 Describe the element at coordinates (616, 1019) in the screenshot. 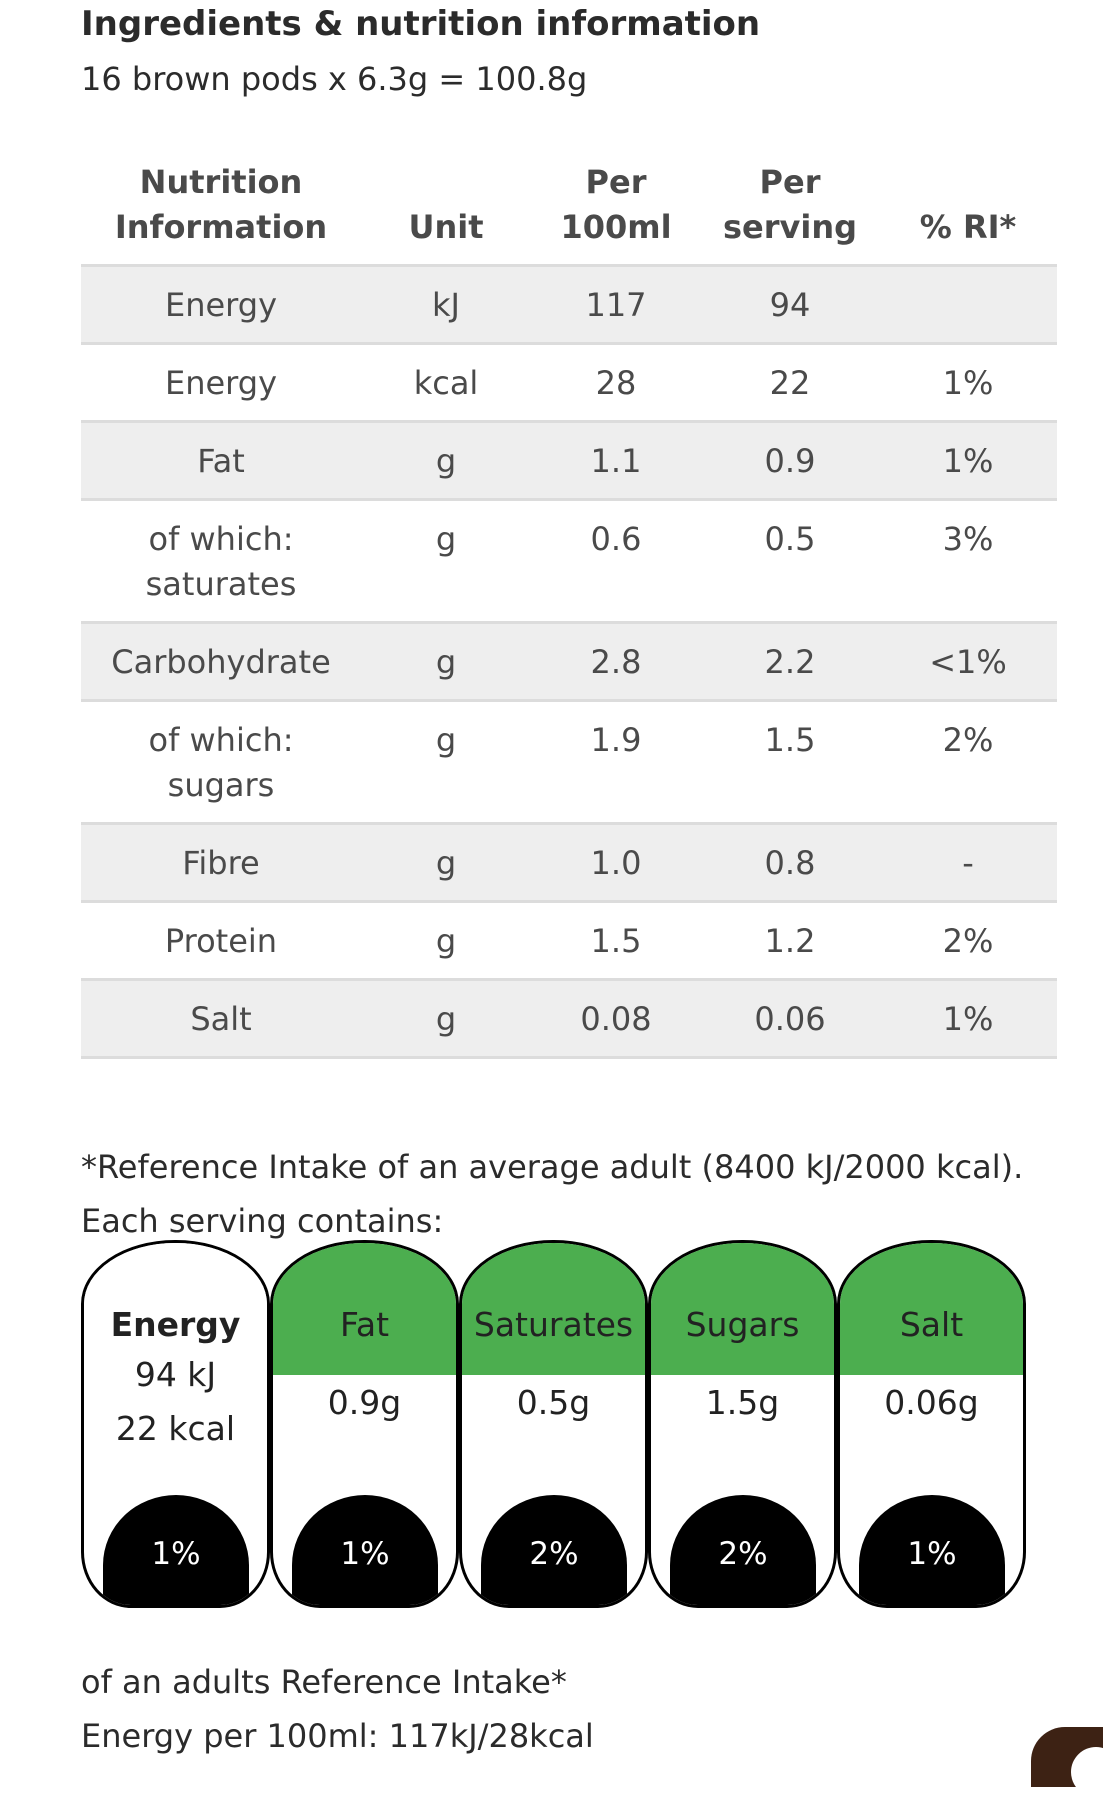

I see `cell-per-100ml: 0.08` at that location.